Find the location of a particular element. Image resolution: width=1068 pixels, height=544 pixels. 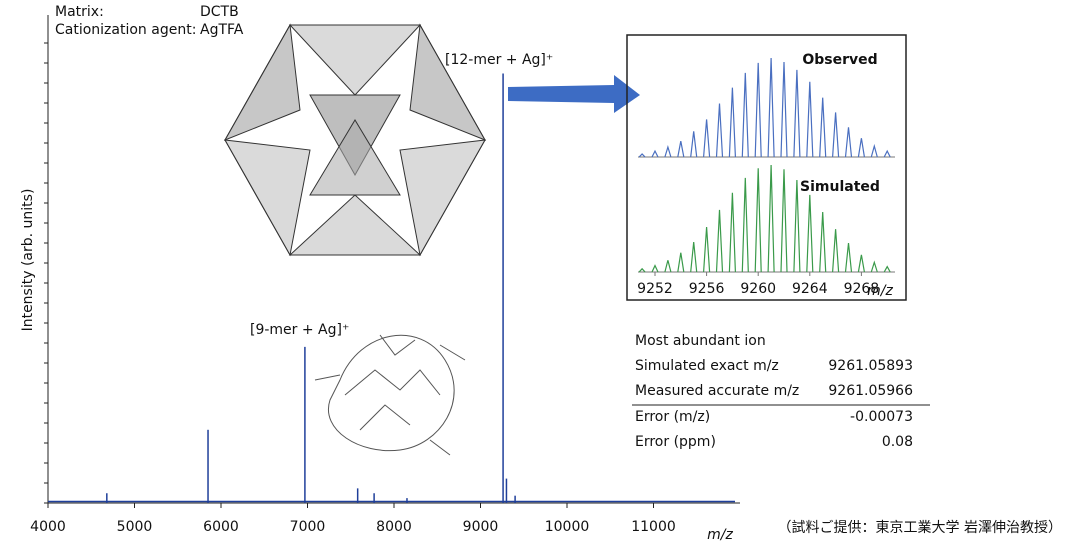

arrow is located at coordinates (574, 94).